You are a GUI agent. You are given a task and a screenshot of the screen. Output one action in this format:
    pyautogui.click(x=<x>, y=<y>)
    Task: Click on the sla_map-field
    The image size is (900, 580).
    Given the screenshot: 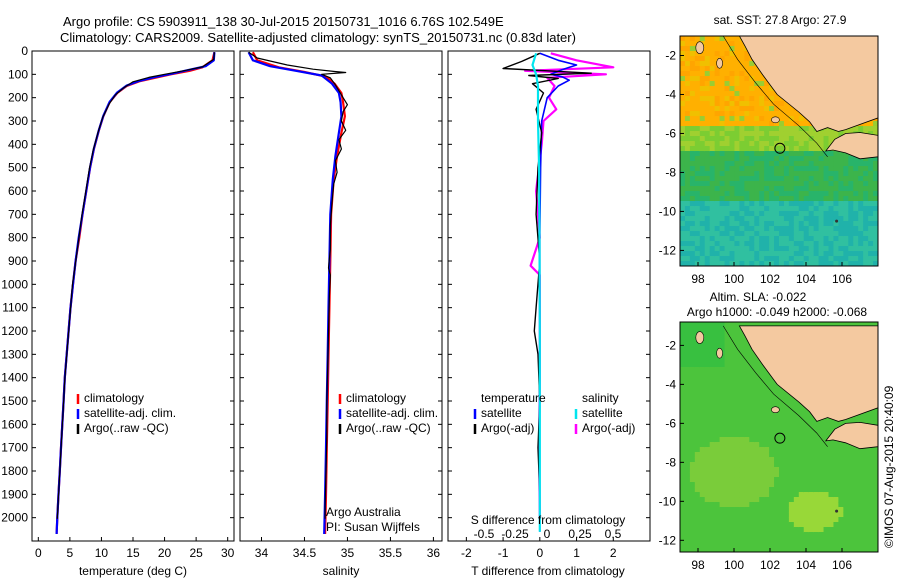 What is the action you would take?
    pyautogui.click(x=779, y=437)
    